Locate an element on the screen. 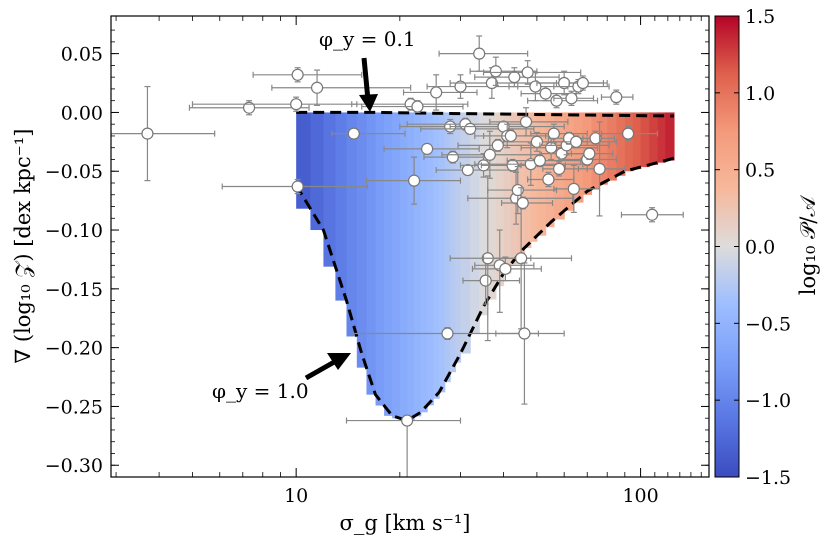  y-tick-label: −0.25 is located at coordinates (74, 407).